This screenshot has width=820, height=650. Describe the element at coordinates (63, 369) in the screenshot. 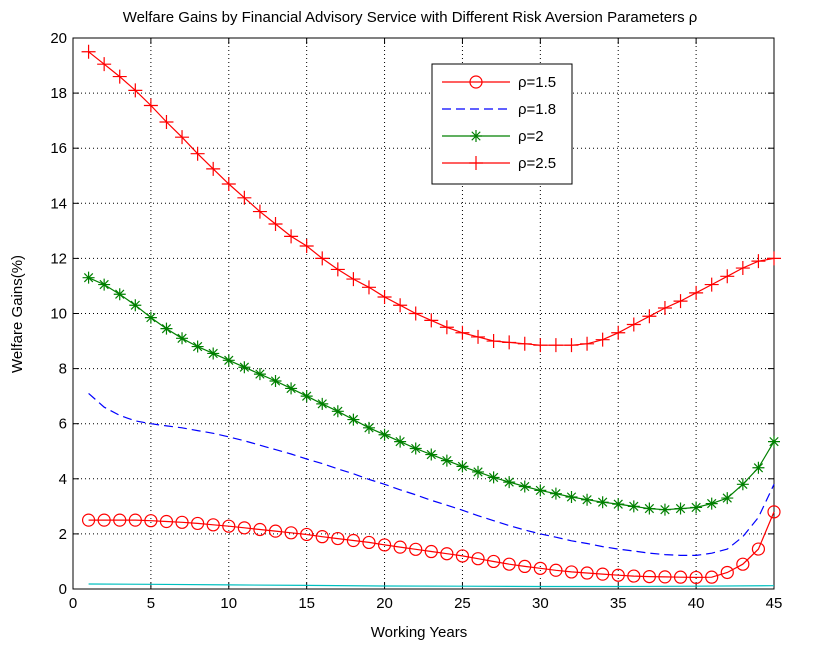

I see `y-tick-label: 8` at that location.